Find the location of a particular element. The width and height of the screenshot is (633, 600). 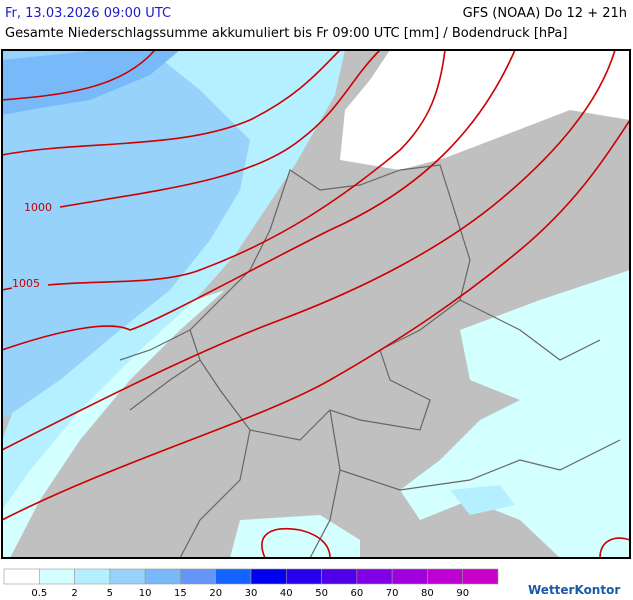

legend-label: 5 is located at coordinates (110, 593).